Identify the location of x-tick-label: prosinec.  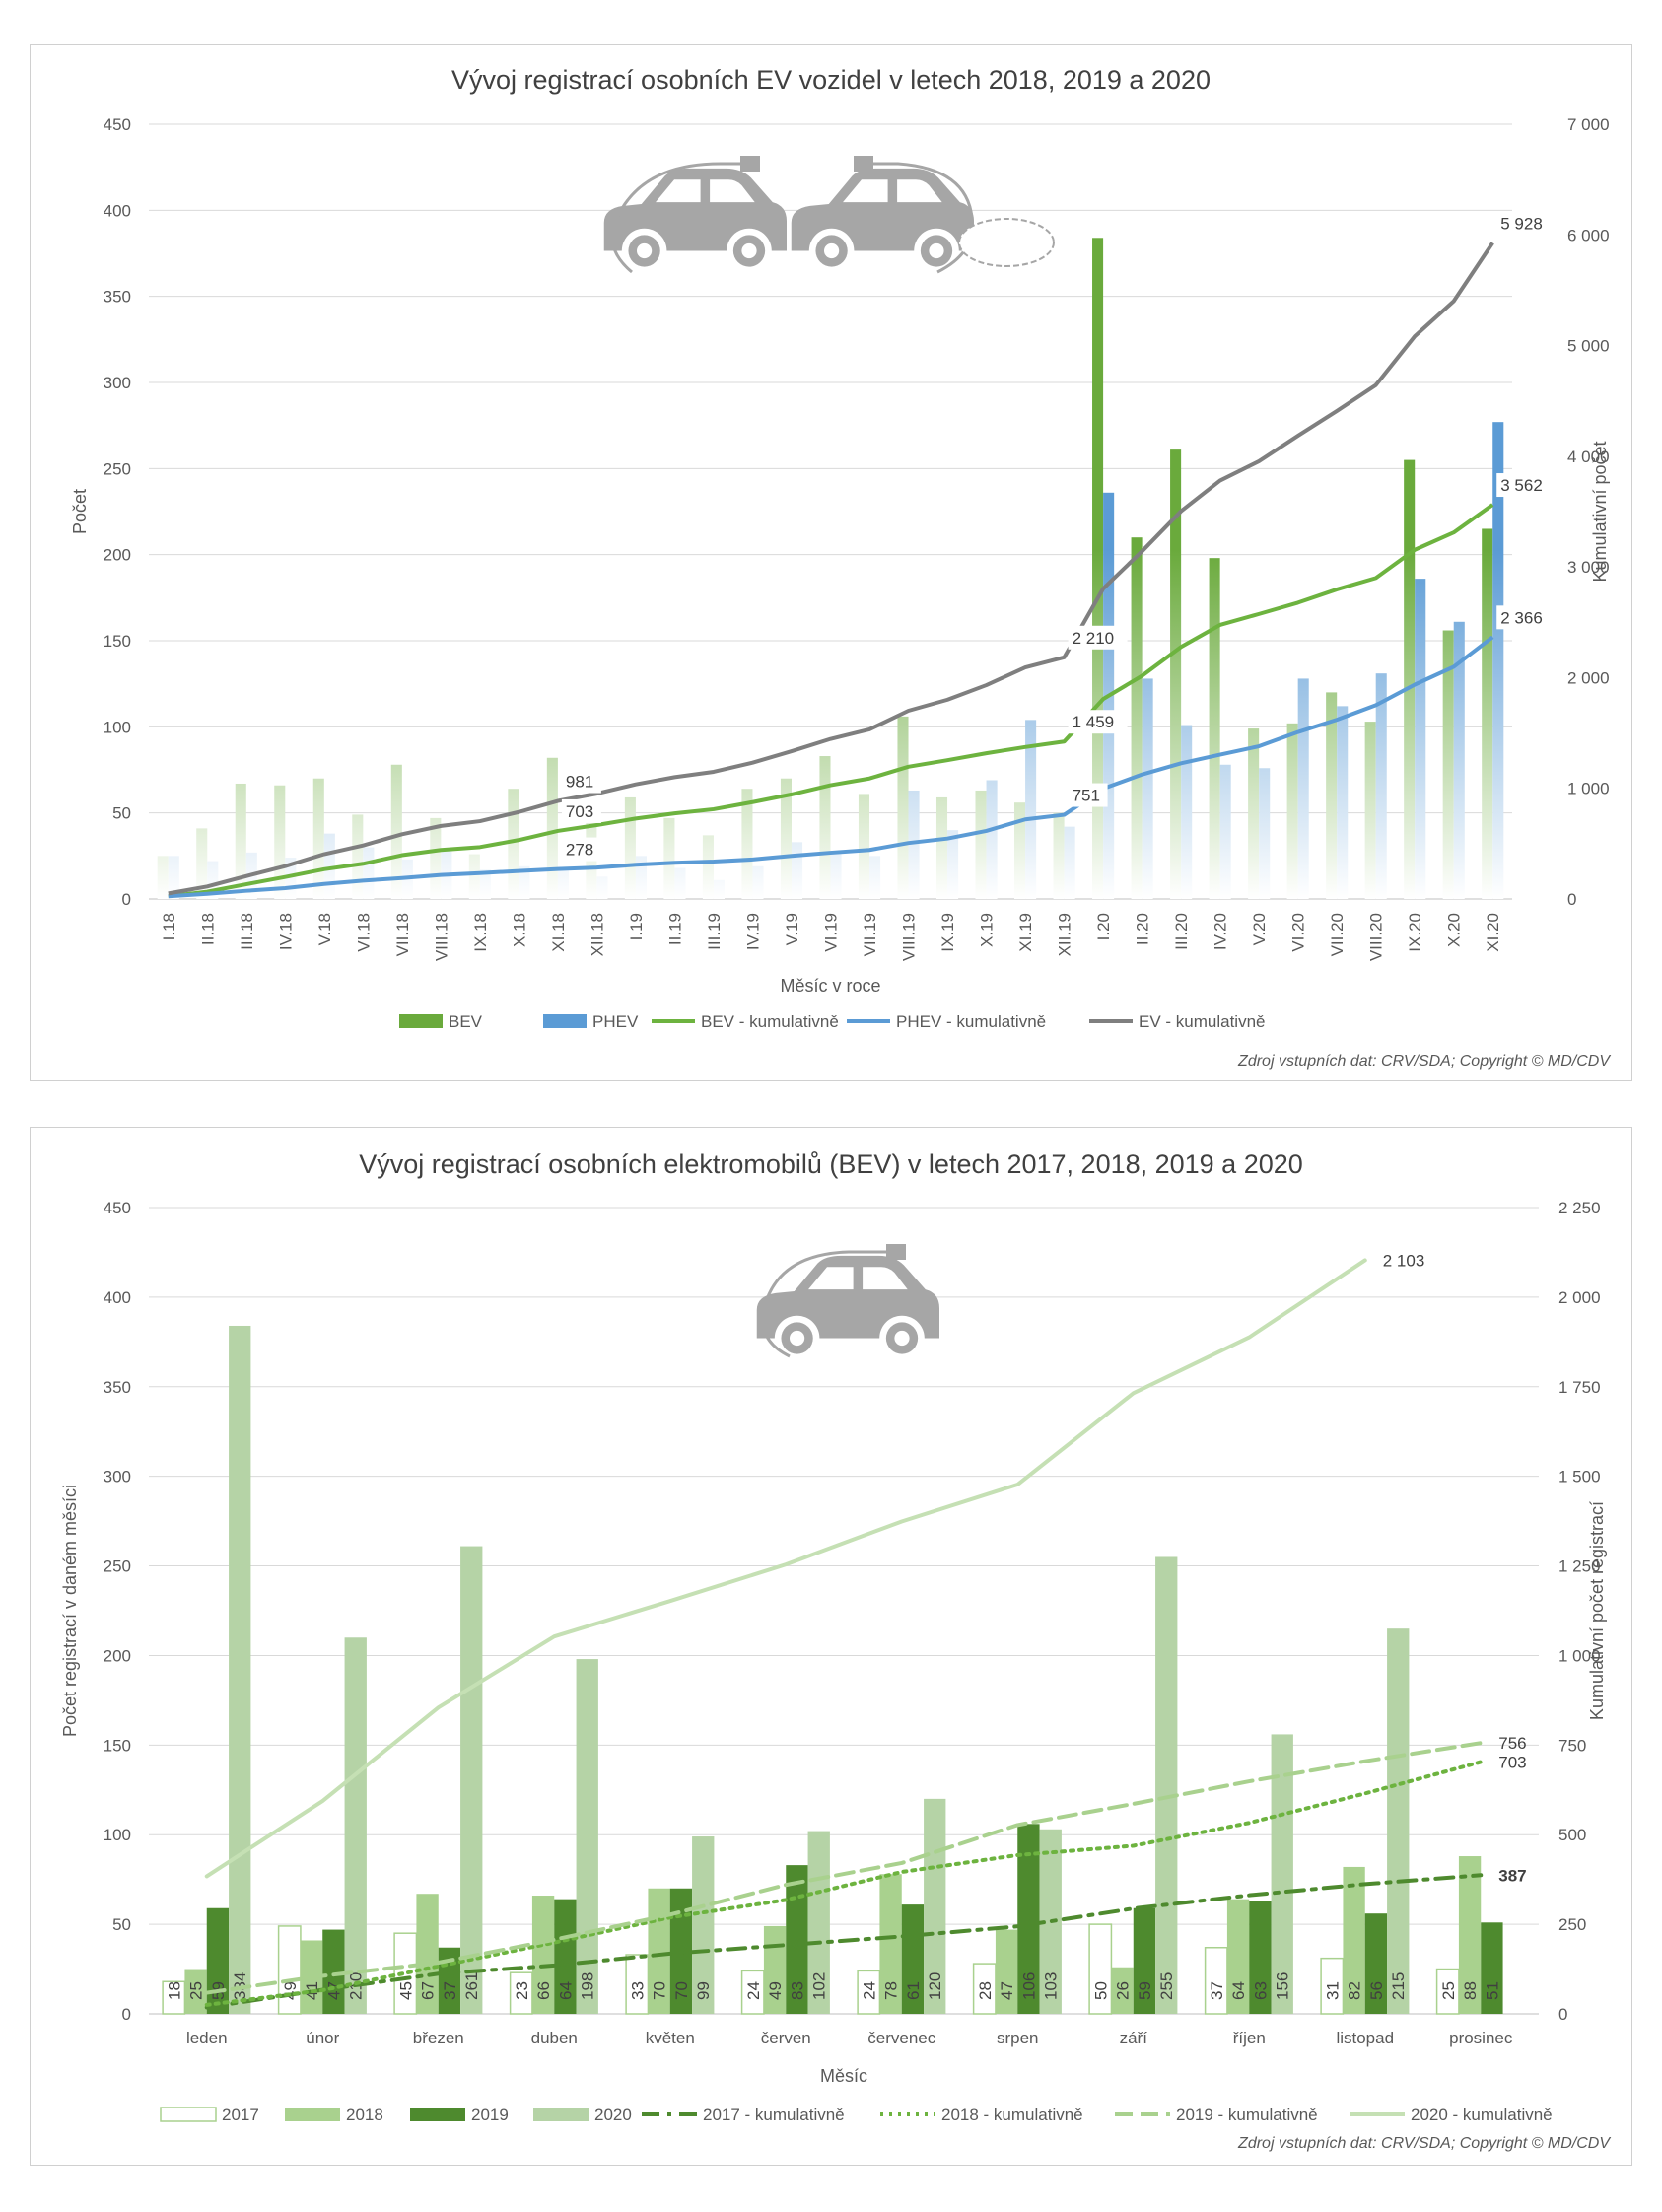
(1481, 2038).